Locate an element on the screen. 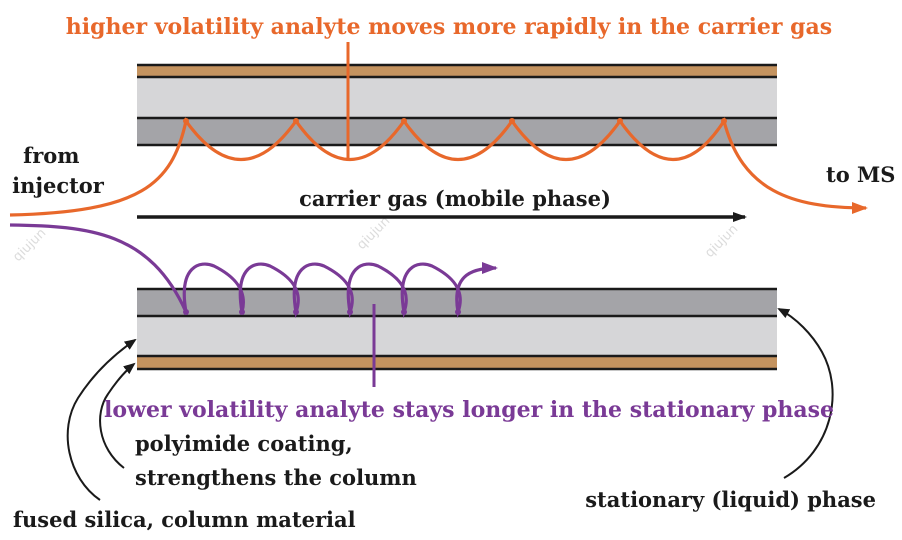  top-polyimide-coating is located at coordinates (457, 71).